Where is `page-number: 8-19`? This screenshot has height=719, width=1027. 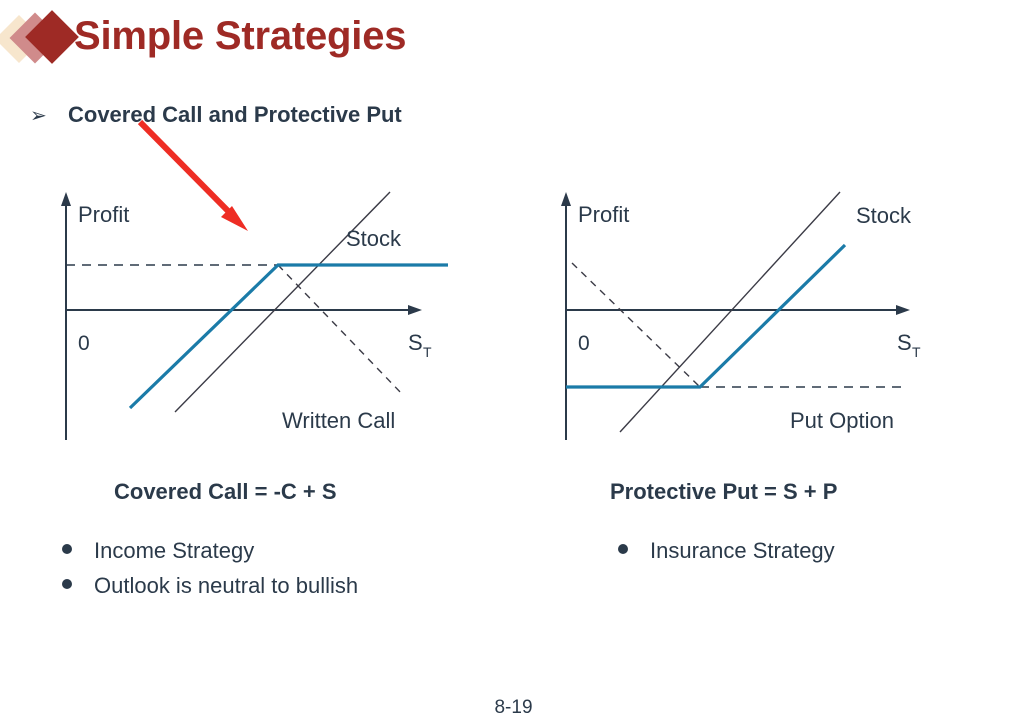
page-number: 8-19 is located at coordinates (513, 707).